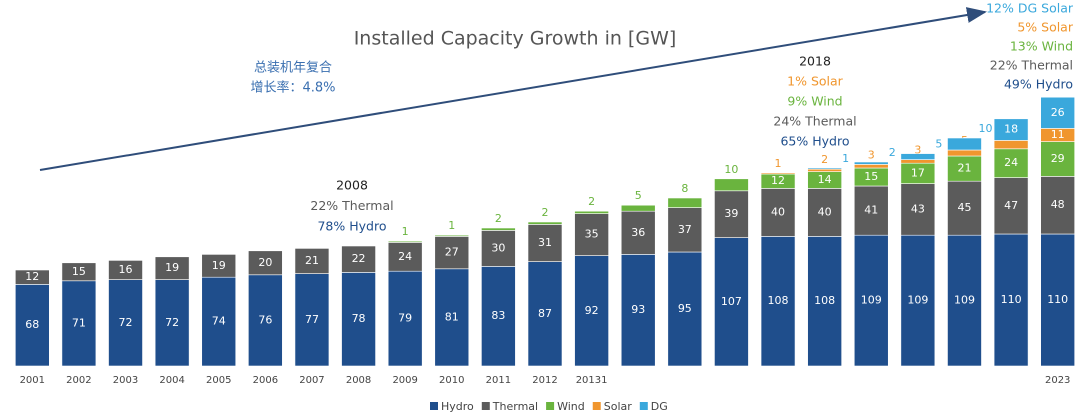 The image size is (1080, 415). Describe the element at coordinates (918, 172) in the screenshot. I see `data-label: 17` at that location.